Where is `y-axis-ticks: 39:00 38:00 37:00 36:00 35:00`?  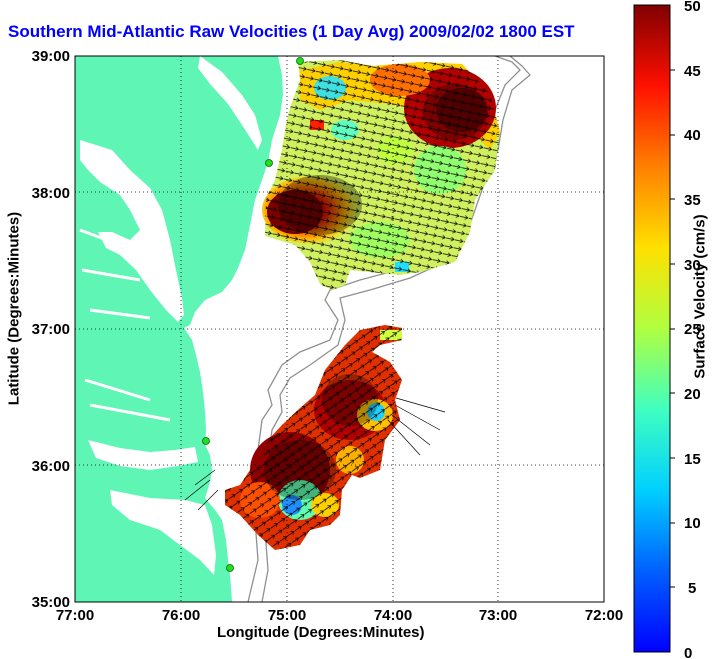 y-axis-ticks: 39:00 38:00 37:00 36:00 35:00 is located at coordinates (51, 329).